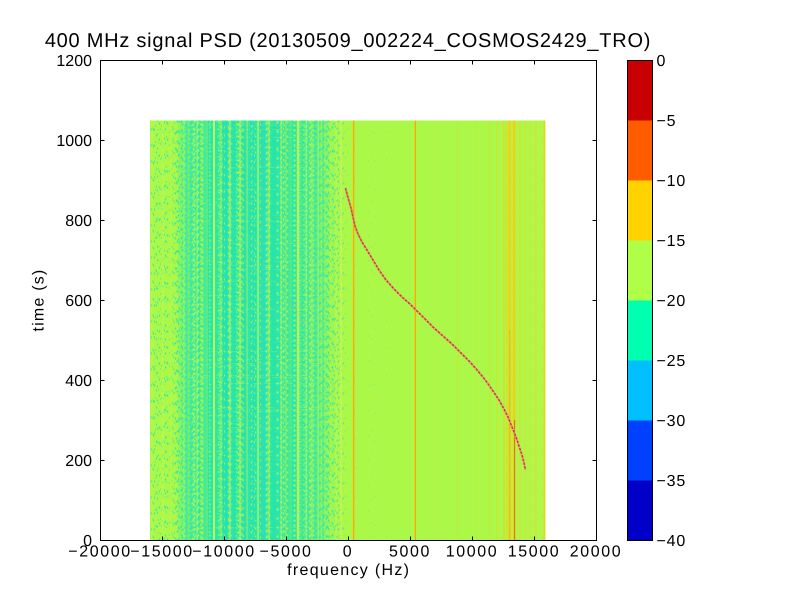  What do you see at coordinates (672, 421) in the screenshot?
I see `svg-text: −30` at bounding box center [672, 421].